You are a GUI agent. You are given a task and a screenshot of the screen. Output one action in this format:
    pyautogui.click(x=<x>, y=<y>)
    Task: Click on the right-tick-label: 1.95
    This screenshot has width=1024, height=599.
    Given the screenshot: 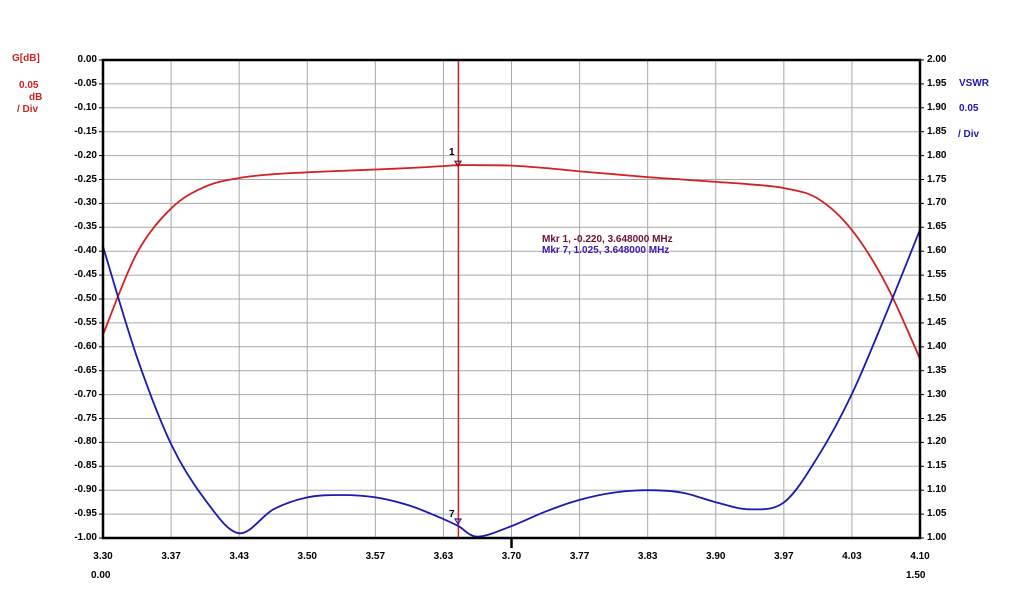 What is the action you would take?
    pyautogui.click(x=937, y=83)
    